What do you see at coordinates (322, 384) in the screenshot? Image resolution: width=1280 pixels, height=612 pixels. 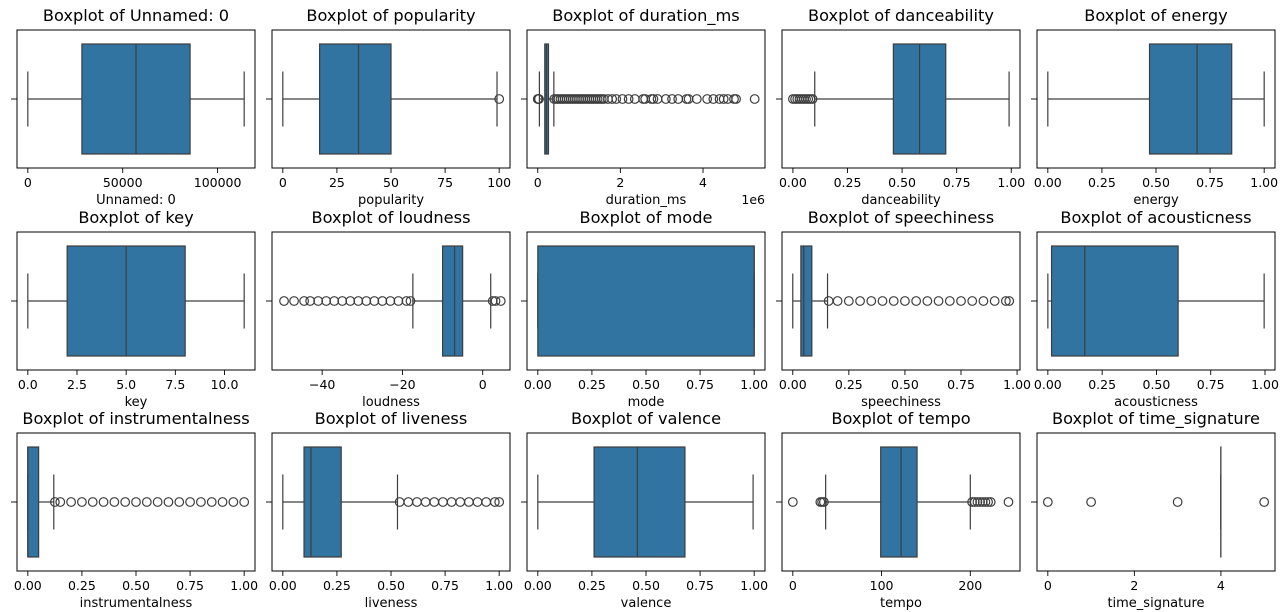 I see `x-tick-label: −40` at bounding box center [322, 384].